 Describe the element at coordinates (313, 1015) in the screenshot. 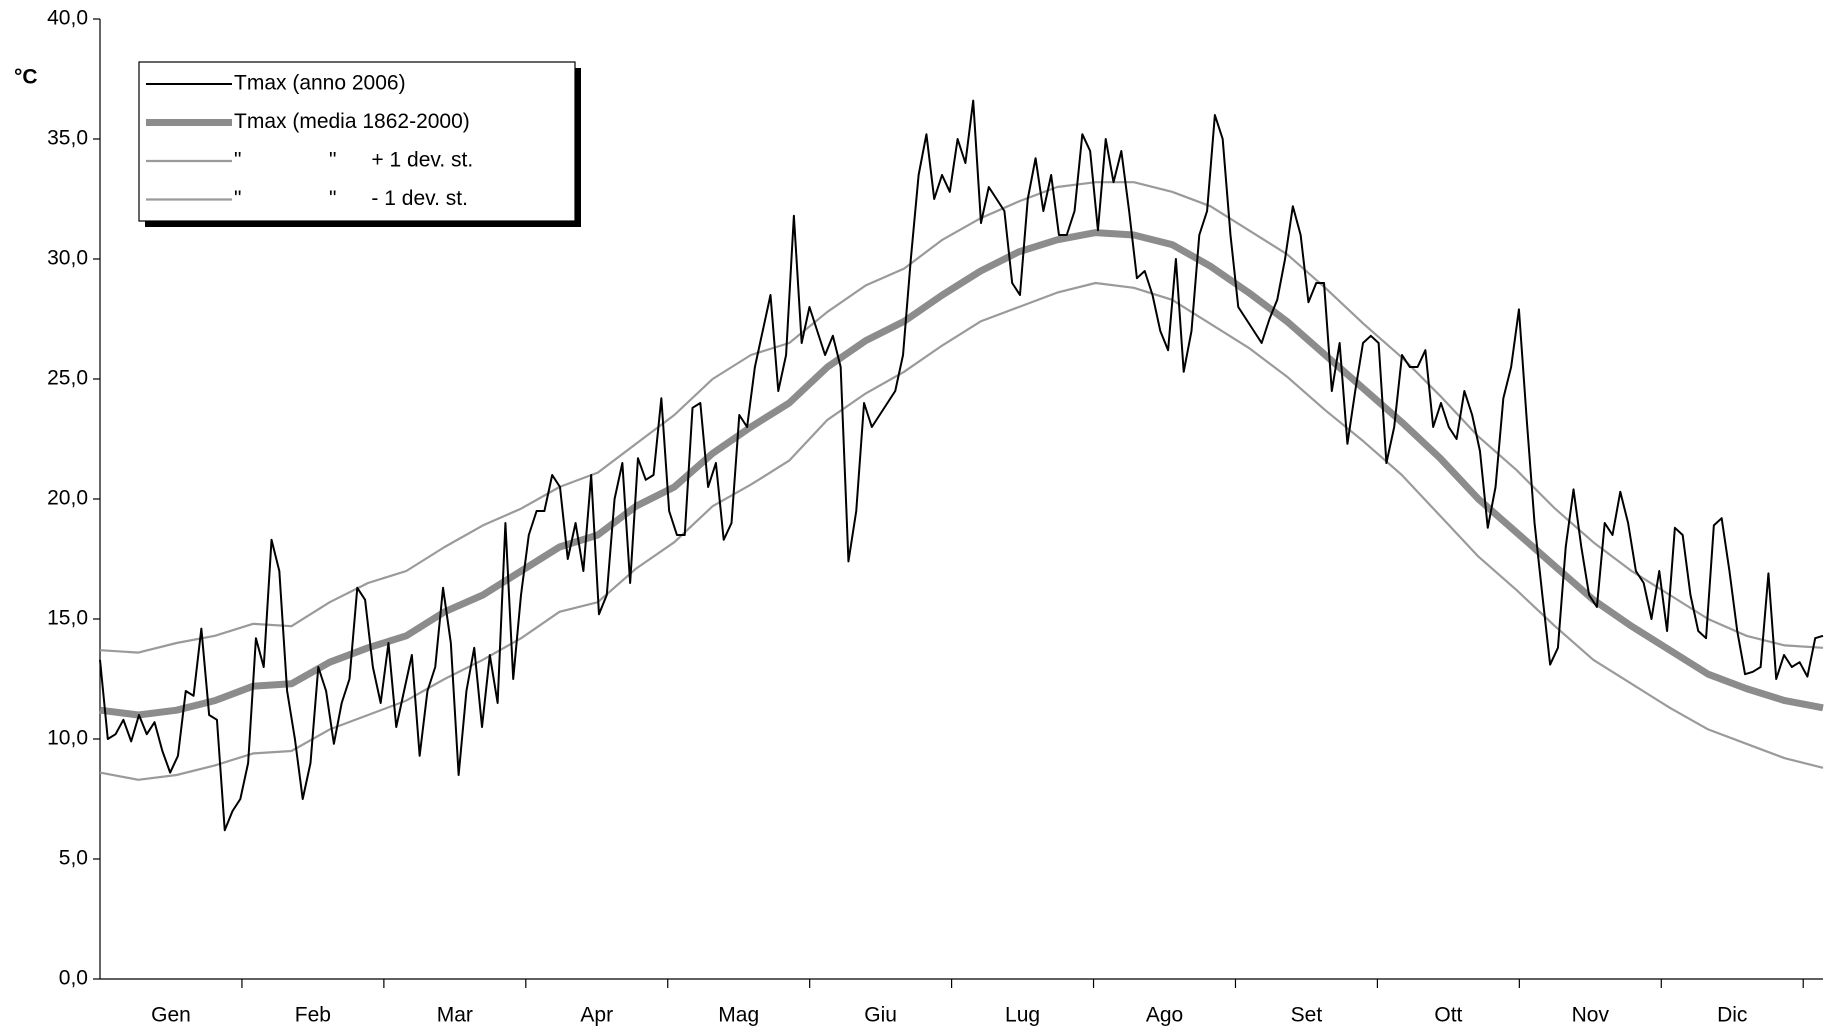

I see `x-tick-label: Feb` at that location.